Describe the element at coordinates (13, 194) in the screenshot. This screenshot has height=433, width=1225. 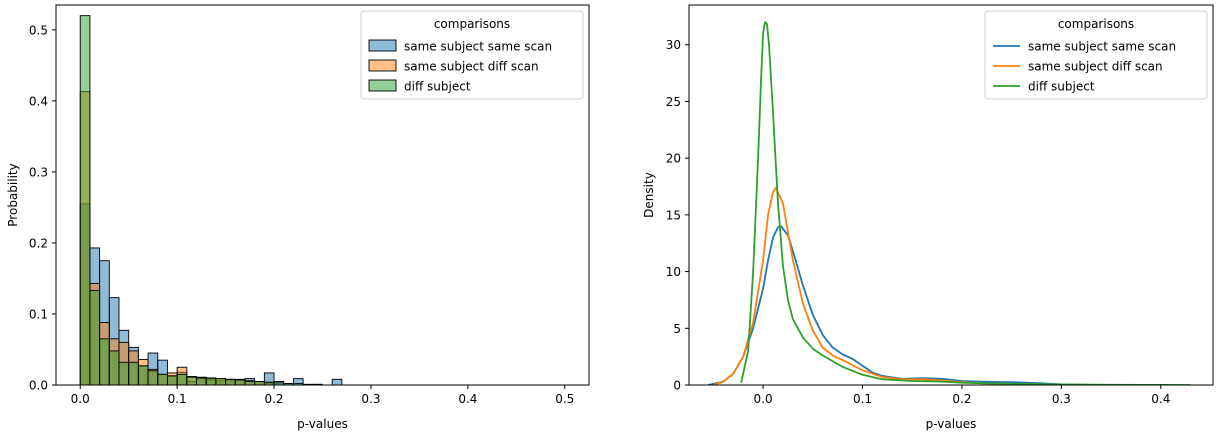
I see `y-axis-label: Probability` at that location.